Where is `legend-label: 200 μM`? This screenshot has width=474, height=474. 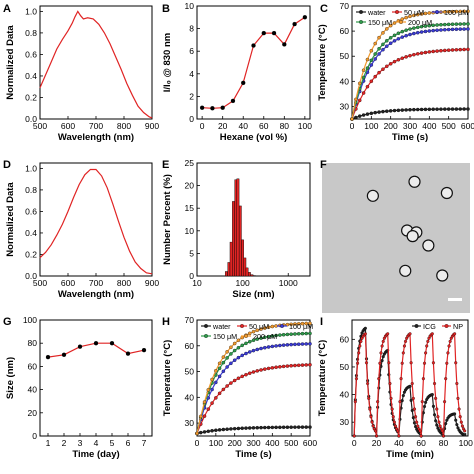
legend-label: 200 μM is located at coordinates (265, 336).